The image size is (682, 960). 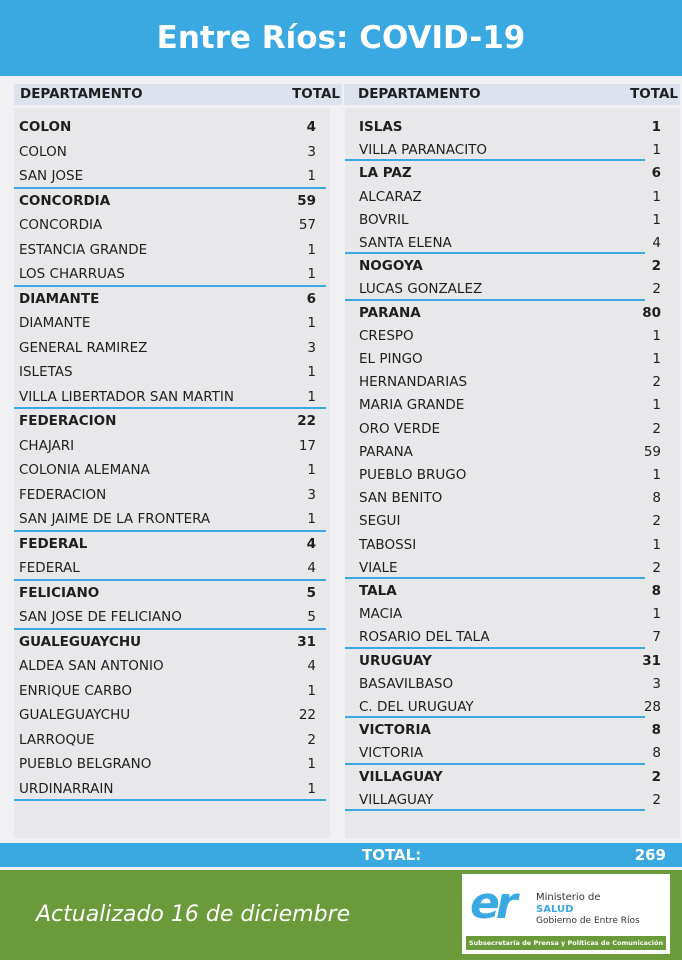 I want to click on locality-row: GUALEGUAYCHU 22, so click(x=172, y=715).